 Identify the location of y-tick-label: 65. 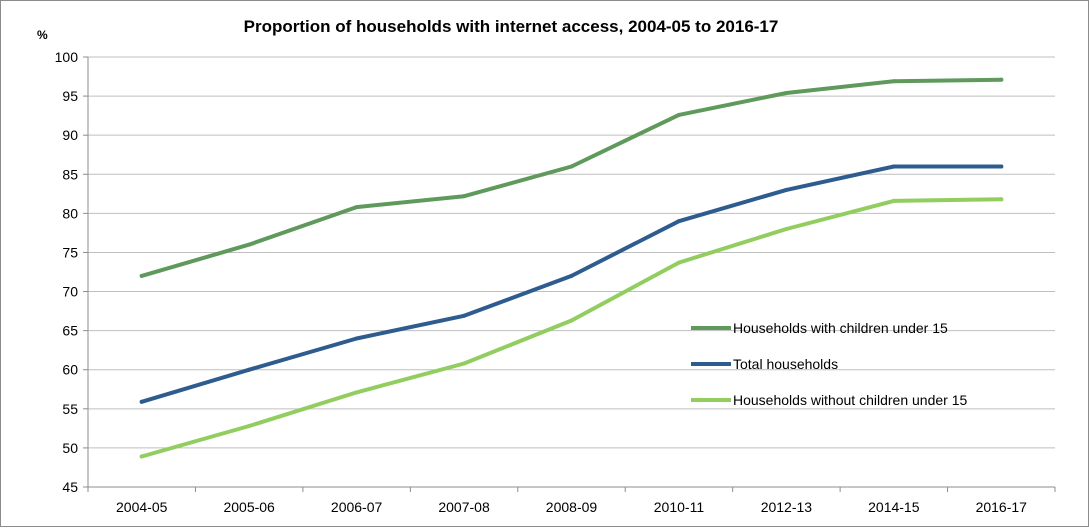
(70, 331).